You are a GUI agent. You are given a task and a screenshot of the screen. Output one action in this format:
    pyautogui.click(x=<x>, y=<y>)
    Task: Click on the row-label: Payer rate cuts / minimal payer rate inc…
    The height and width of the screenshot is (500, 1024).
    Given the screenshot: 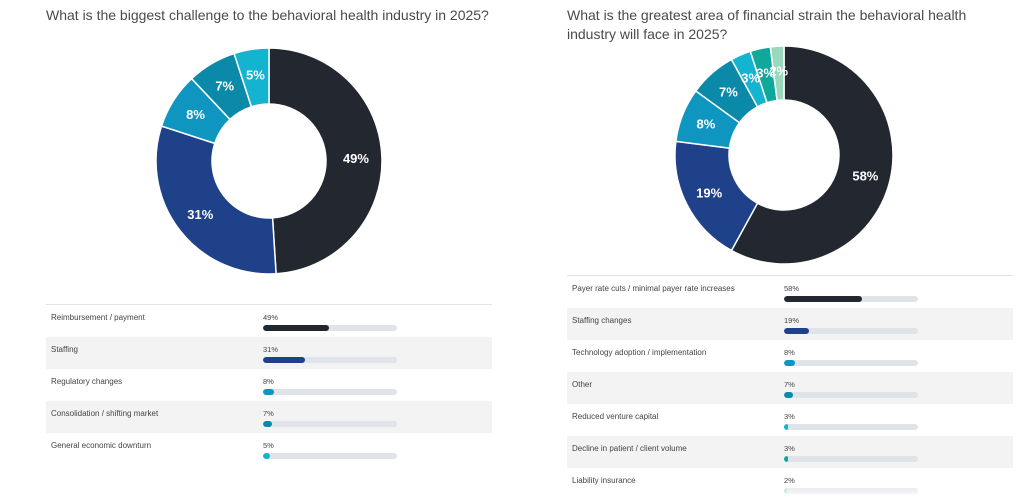 What is the action you would take?
    pyautogui.click(x=653, y=288)
    